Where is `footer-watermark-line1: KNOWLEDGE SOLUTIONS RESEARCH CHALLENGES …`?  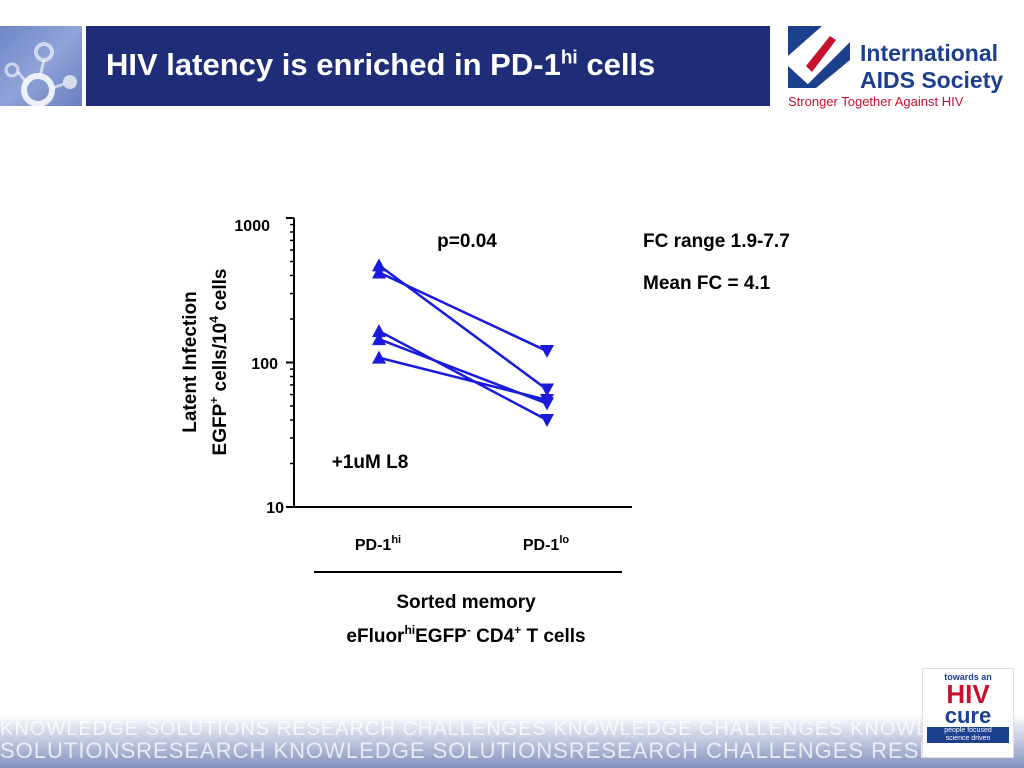
footer-watermark-line1: KNOWLEDGE SOLUTIONS RESEARCH CHALLENGES … is located at coordinates (495, 729).